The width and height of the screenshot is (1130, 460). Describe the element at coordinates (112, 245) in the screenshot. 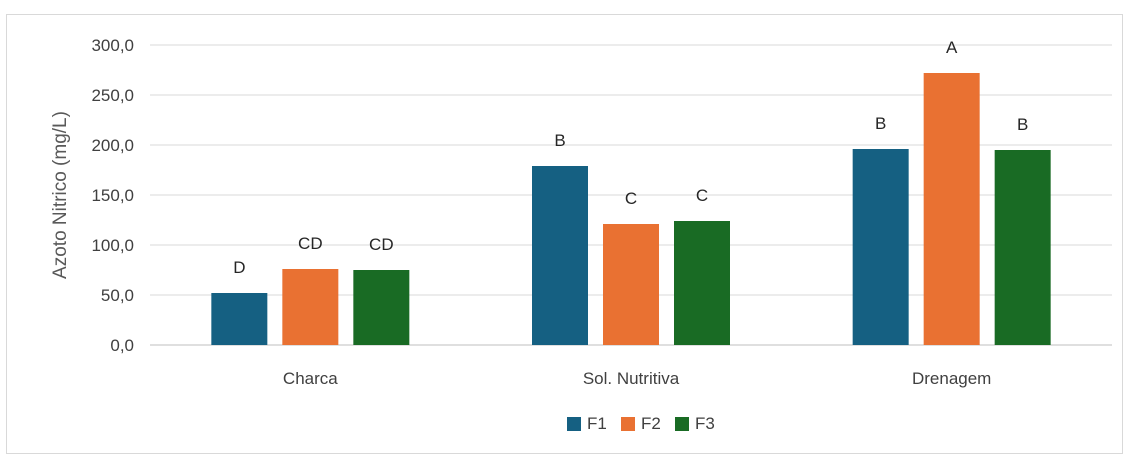

I see `y-tick-label: 100,0` at that location.